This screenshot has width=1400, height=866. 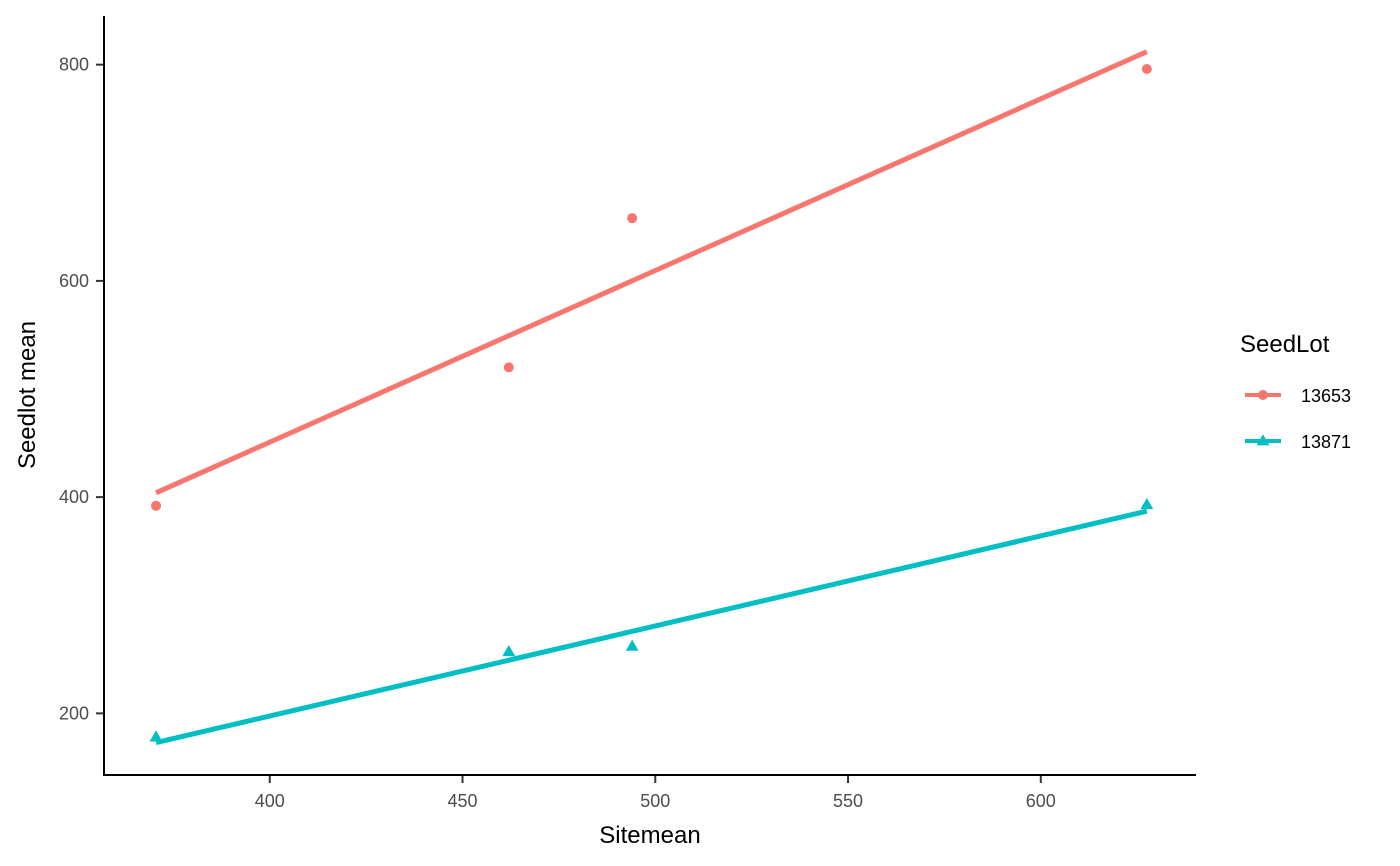 I want to click on legend-label: 13871, so click(x=1326, y=442).